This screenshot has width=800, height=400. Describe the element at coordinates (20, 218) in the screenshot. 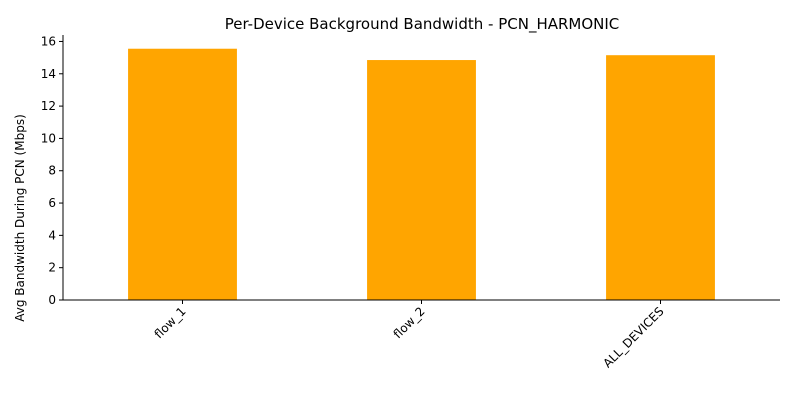

I see `y-axis-label: Avg Bandwidth During PCN (Mbps)` at that location.